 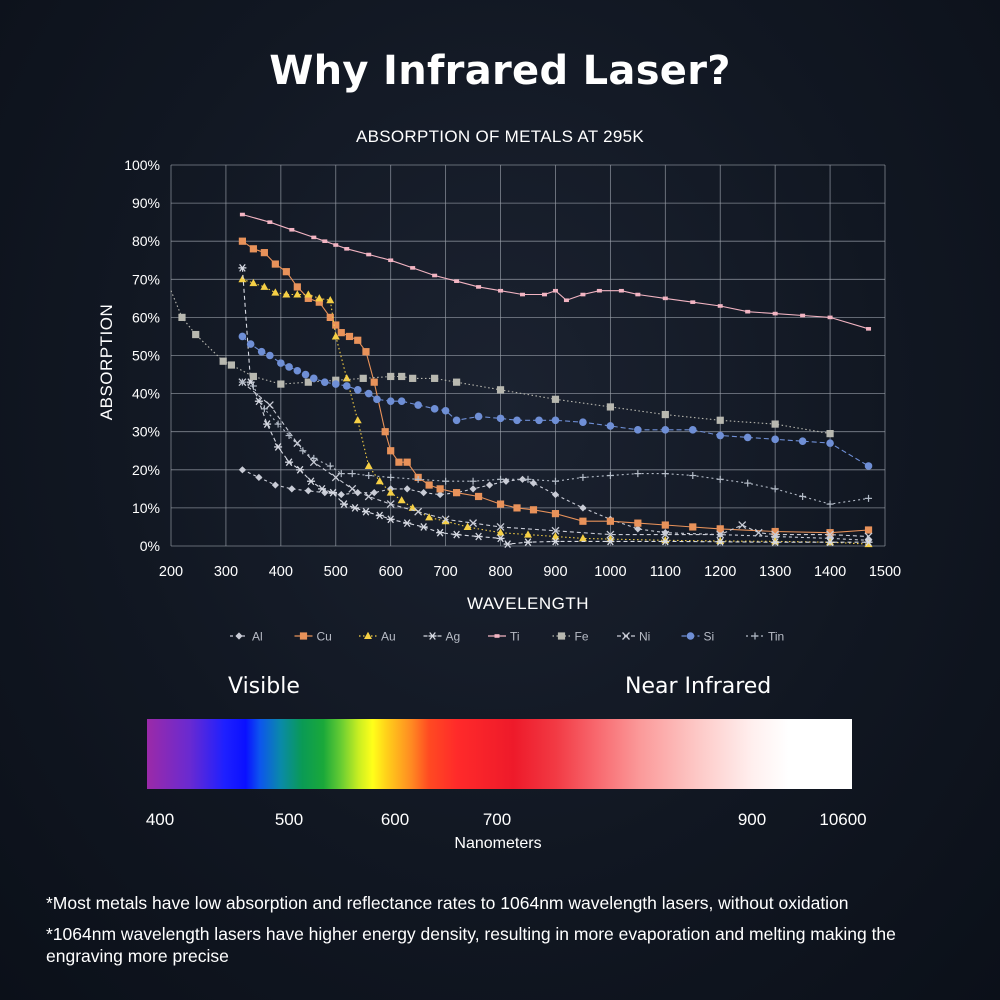 What do you see at coordinates (446, 572) in the screenshot?
I see `x-tick-label: 700` at bounding box center [446, 572].